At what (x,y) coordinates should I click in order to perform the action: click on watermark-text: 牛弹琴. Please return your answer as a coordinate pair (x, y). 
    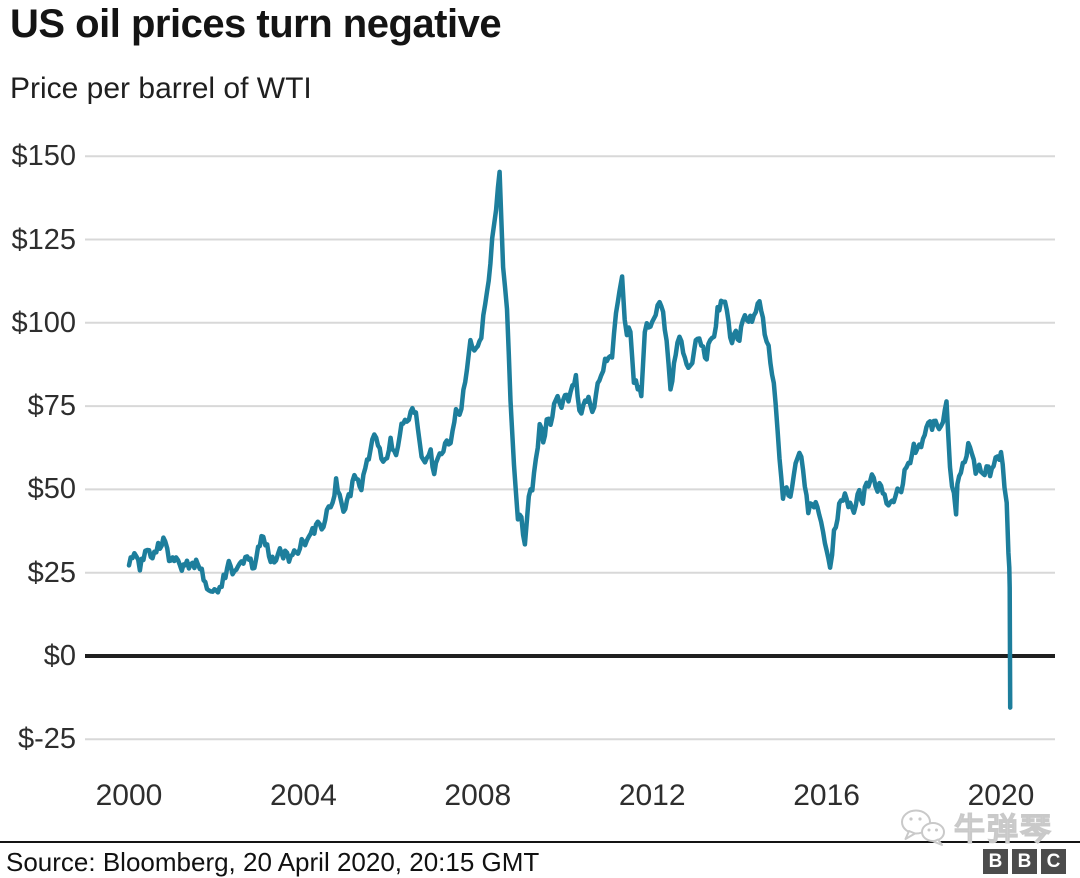
    Looking at the image, I should click on (1003, 830).